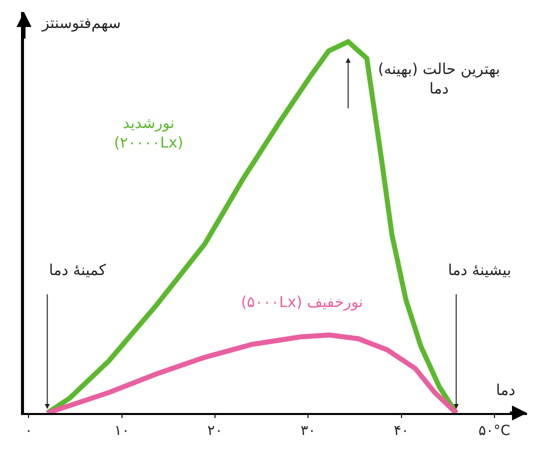 This screenshot has width=541, height=451. What do you see at coordinates (401, 430) in the screenshot?
I see `x-tick-label: ۴۰` at bounding box center [401, 430].